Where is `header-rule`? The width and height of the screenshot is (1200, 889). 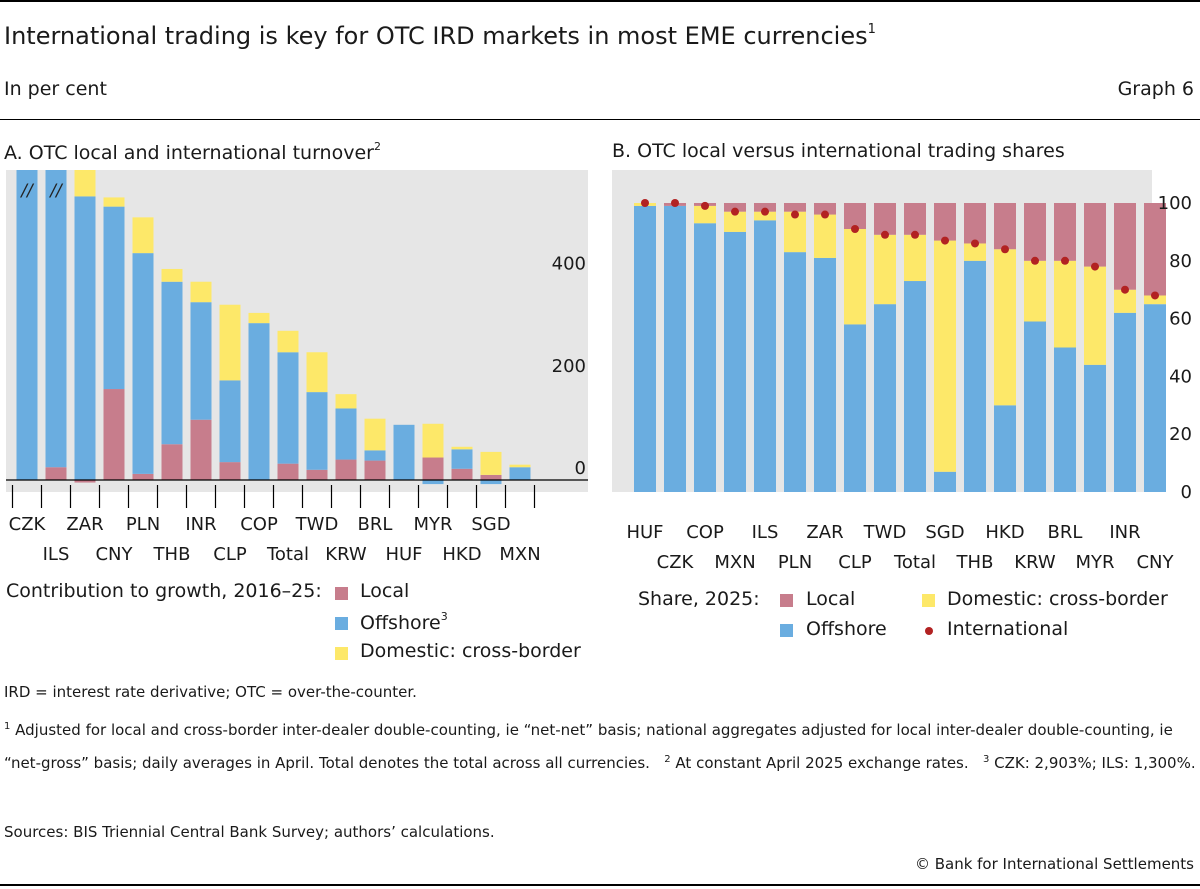
header-rule is located at coordinates (600, 119).